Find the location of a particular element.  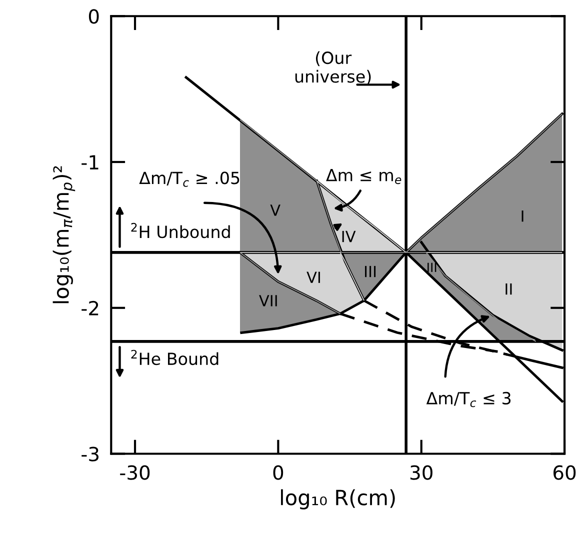

y-tick-label: -1 is located at coordinates (90, 162).